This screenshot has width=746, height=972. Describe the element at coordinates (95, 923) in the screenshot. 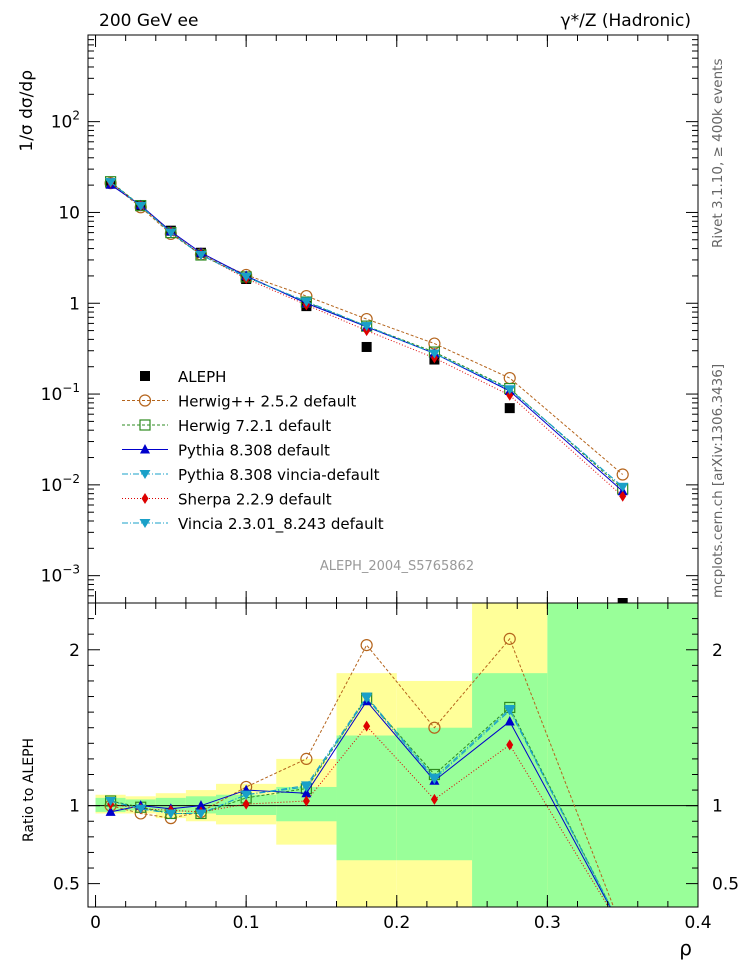

I see `ratio-x-tick-label: 0` at that location.